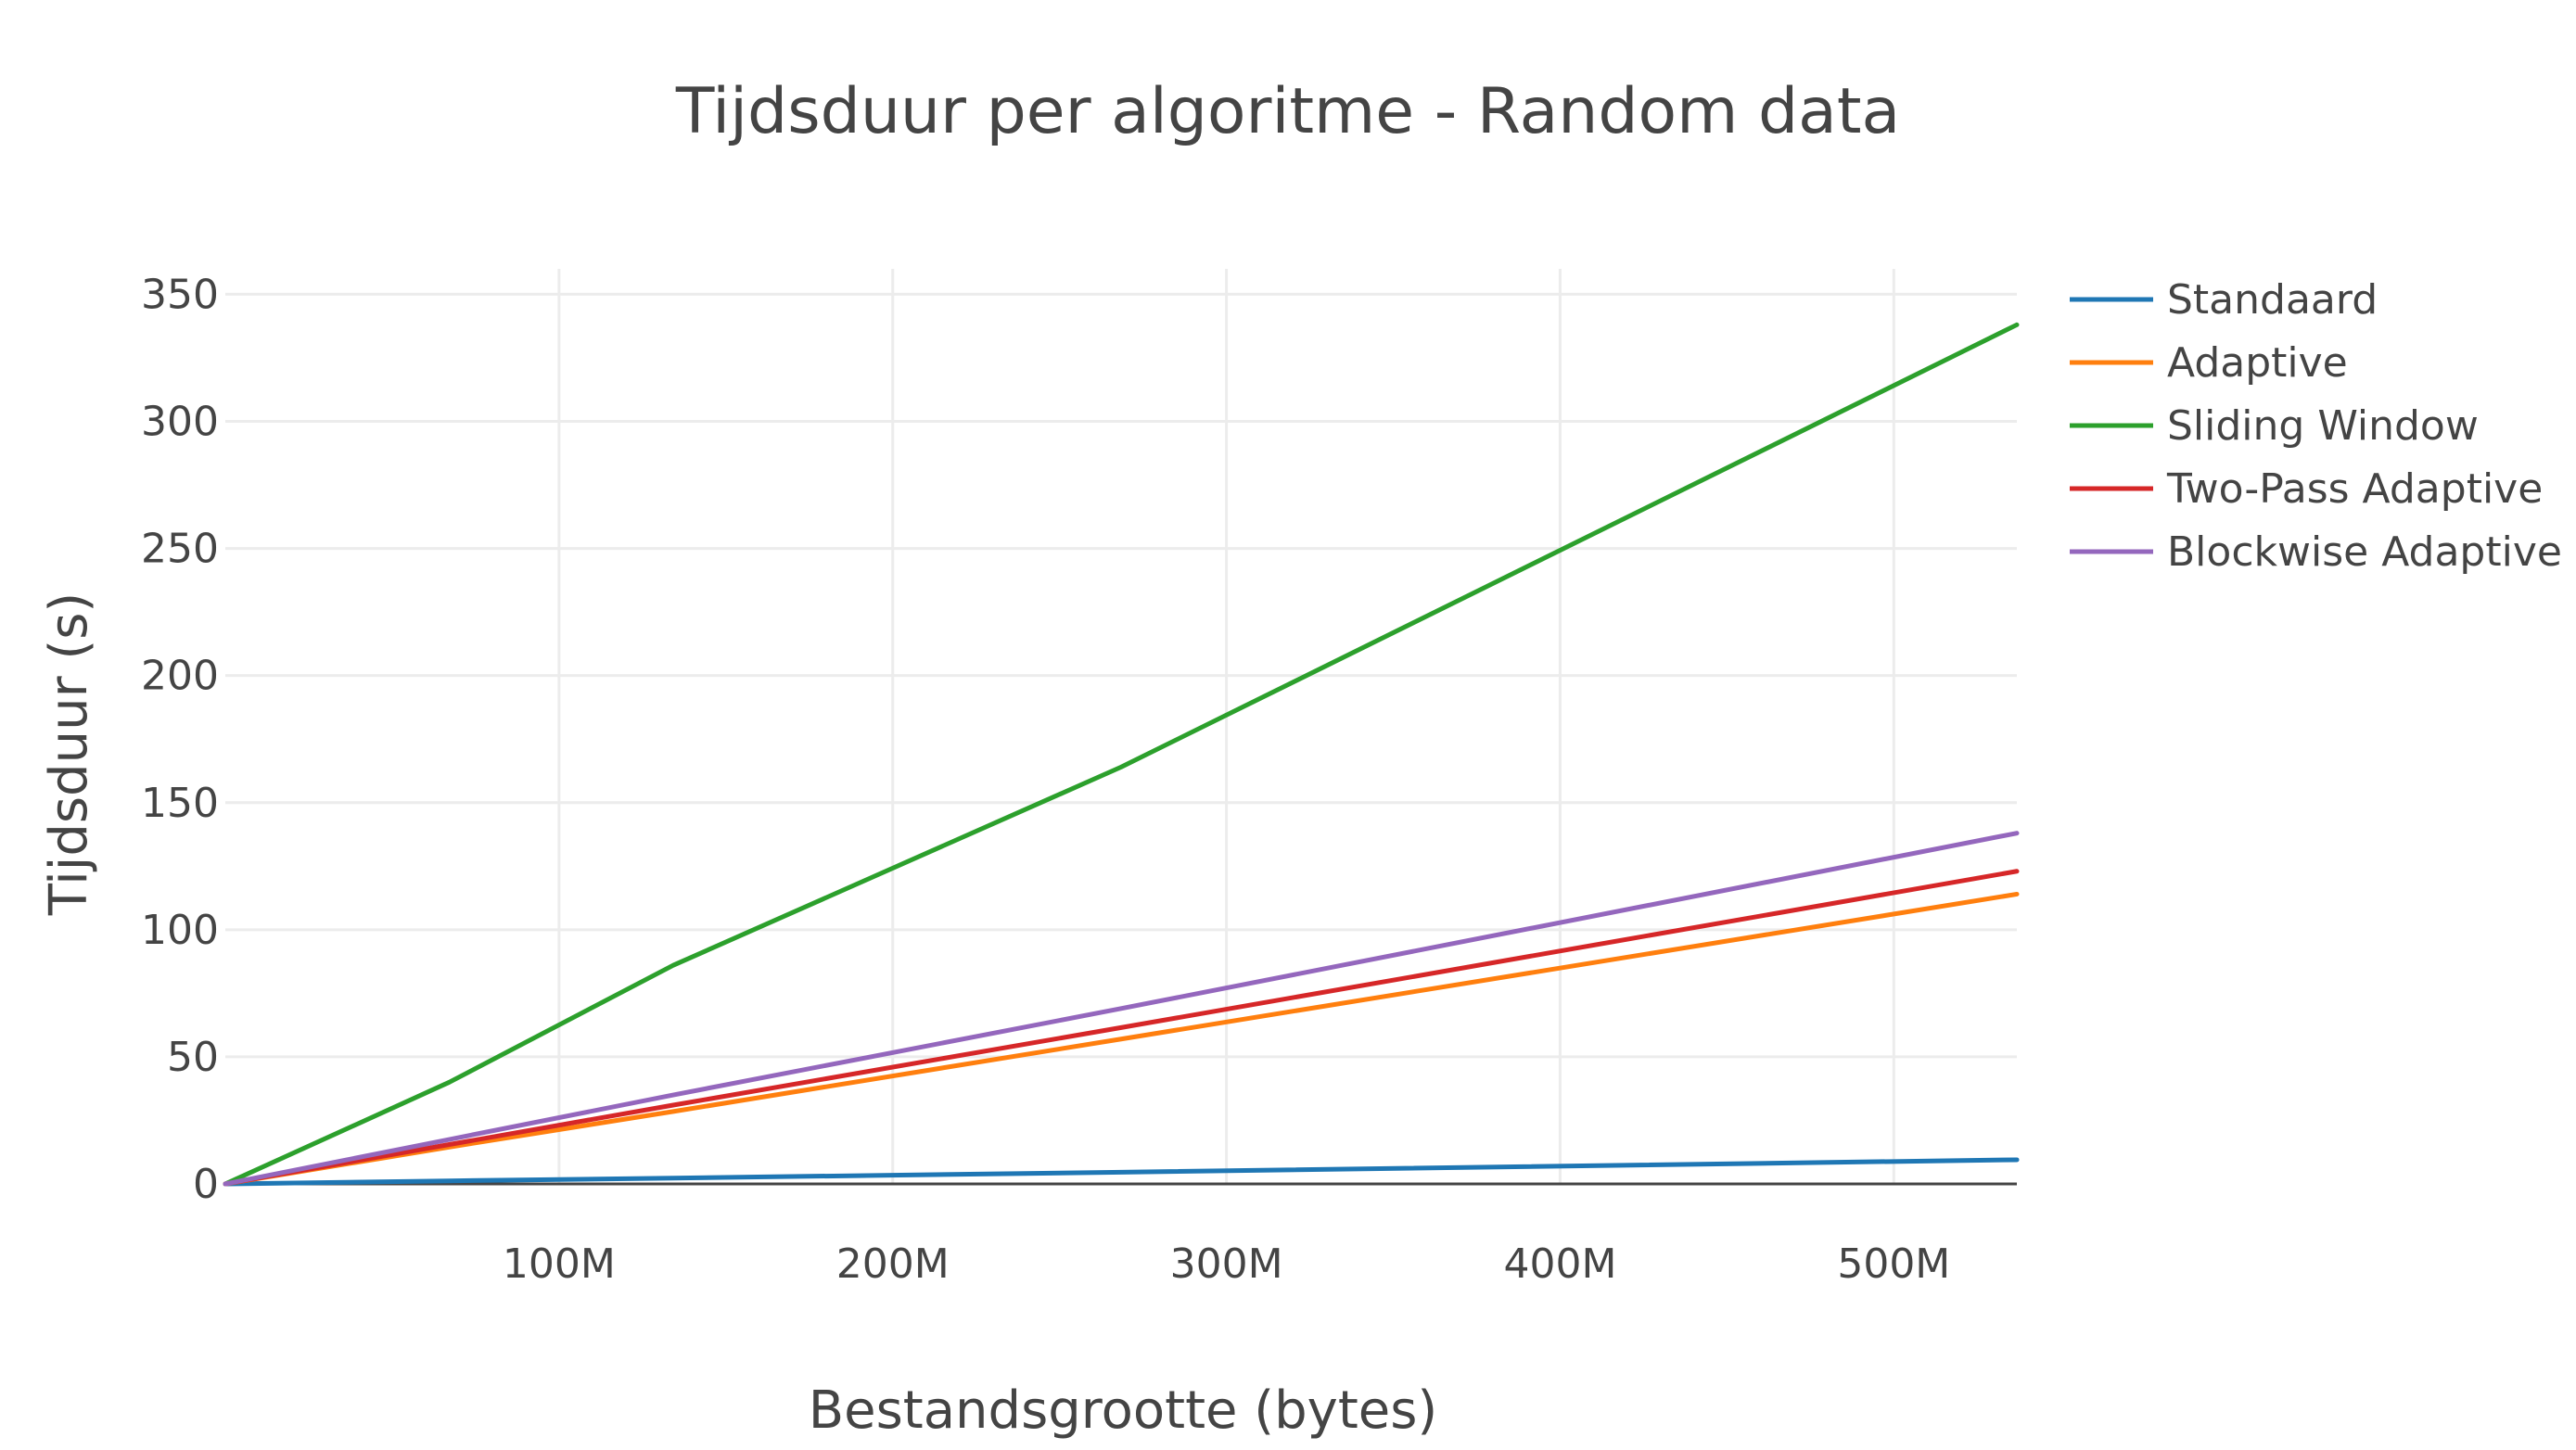 The height and width of the screenshot is (1450, 2576). Describe the element at coordinates (1559, 1264) in the screenshot. I see `x-tick-label: 400M` at that location.